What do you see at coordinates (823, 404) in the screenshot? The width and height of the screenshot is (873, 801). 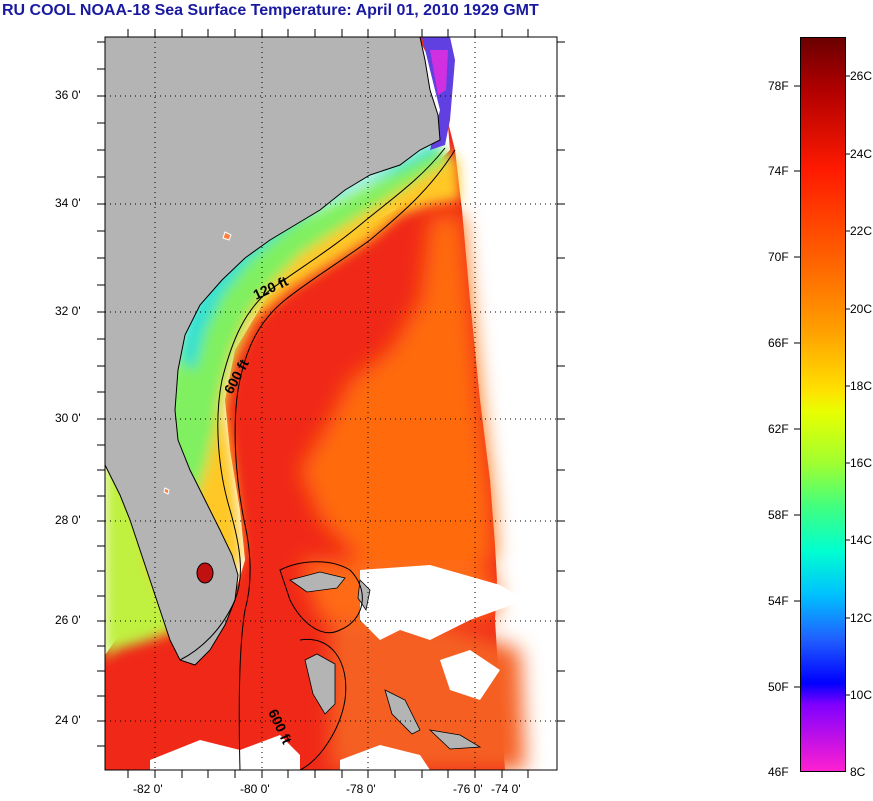 I see `temperature-colorbar` at bounding box center [823, 404].